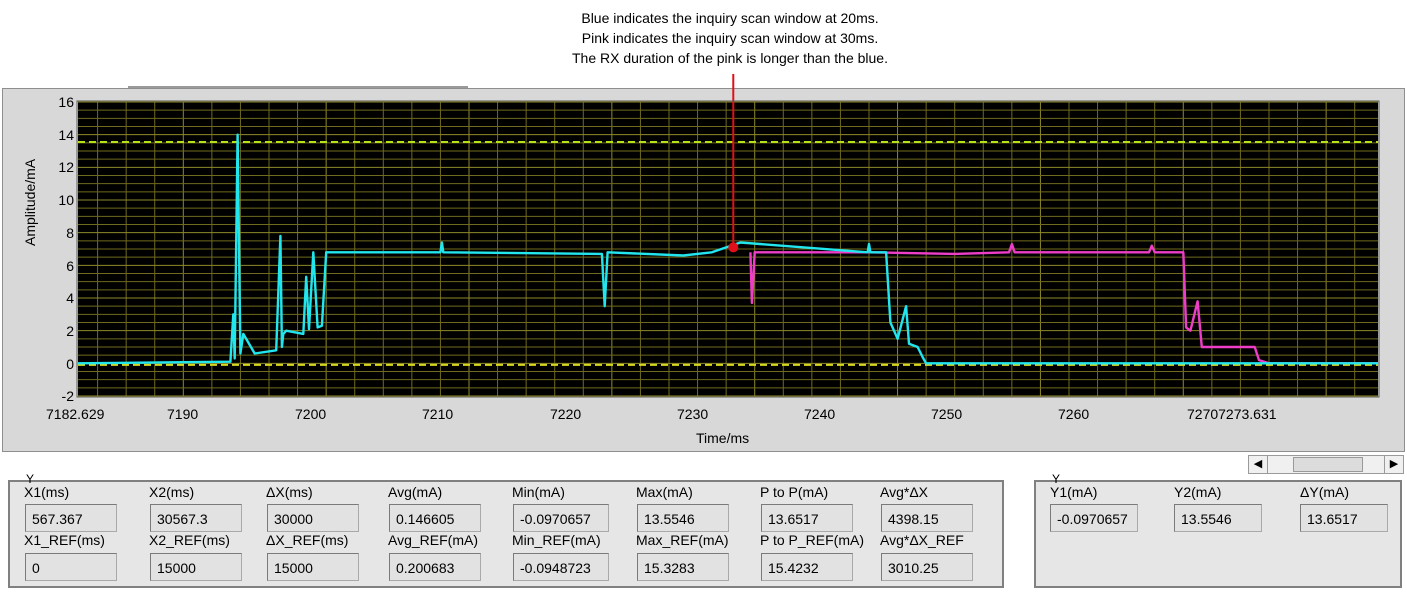  I want to click on measurement-label: Avg*ΔX_REF, so click(922, 540).